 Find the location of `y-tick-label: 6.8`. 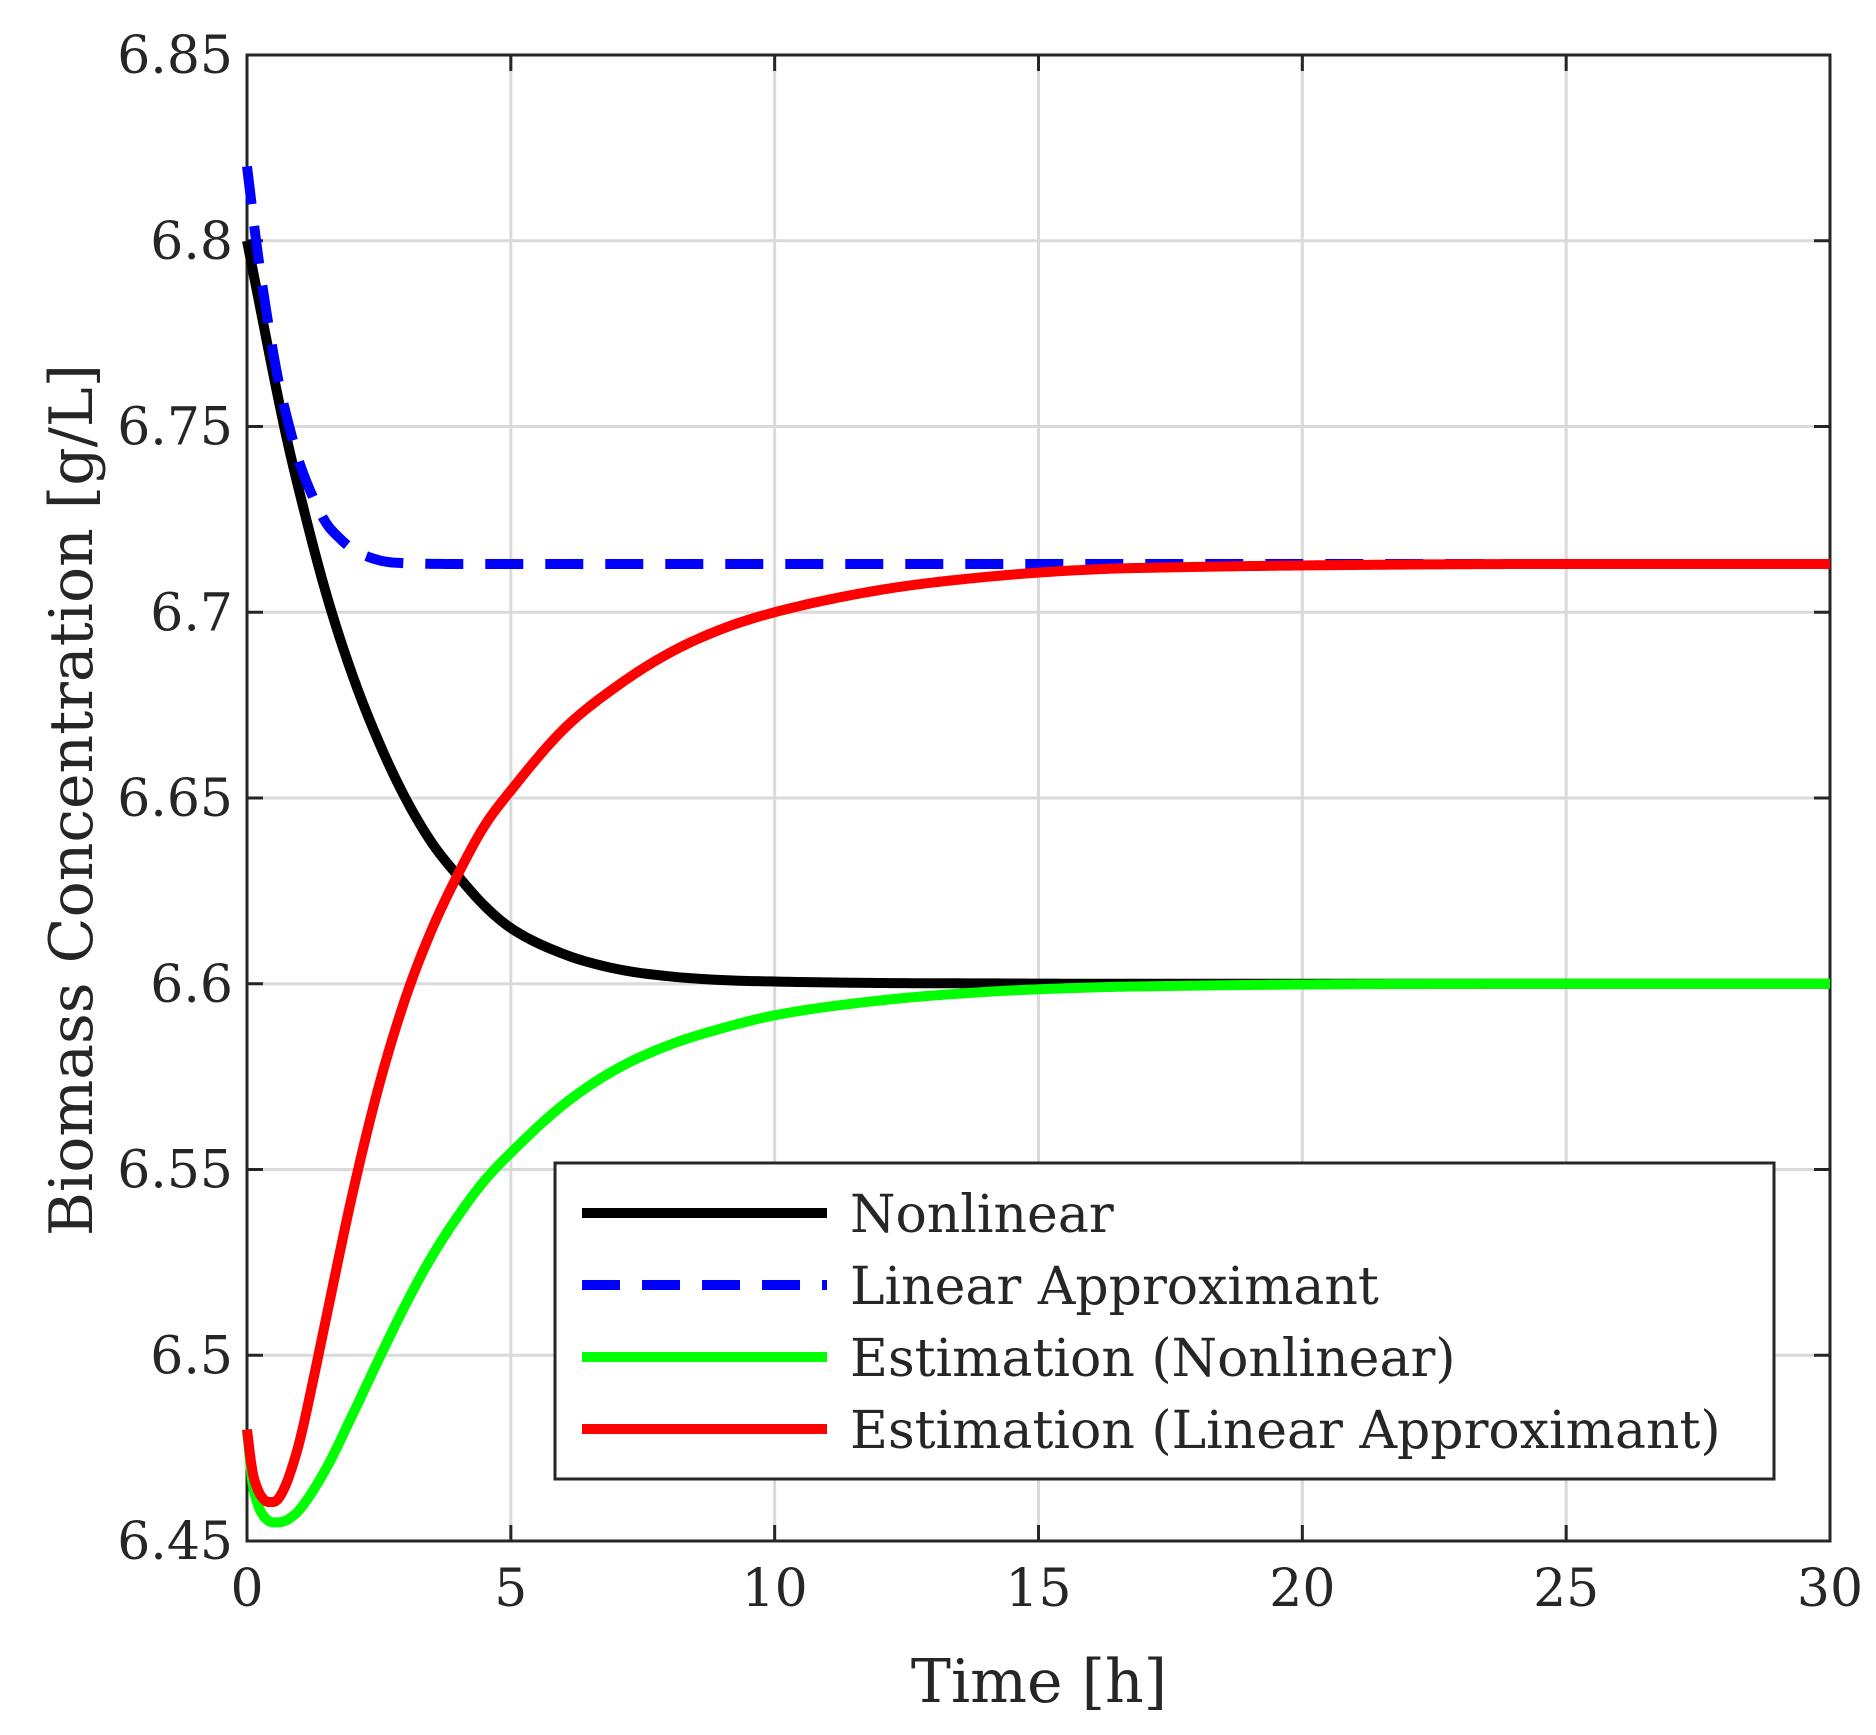

y-tick-label: 6.8 is located at coordinates (191, 242).